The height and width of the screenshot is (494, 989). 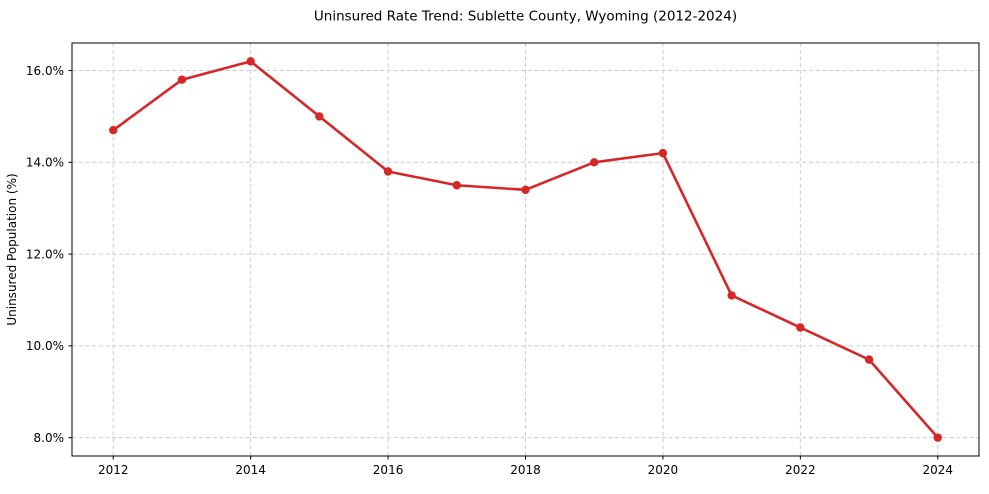 What do you see at coordinates (45, 163) in the screenshot?
I see `y-tick-label: 14.0%` at bounding box center [45, 163].